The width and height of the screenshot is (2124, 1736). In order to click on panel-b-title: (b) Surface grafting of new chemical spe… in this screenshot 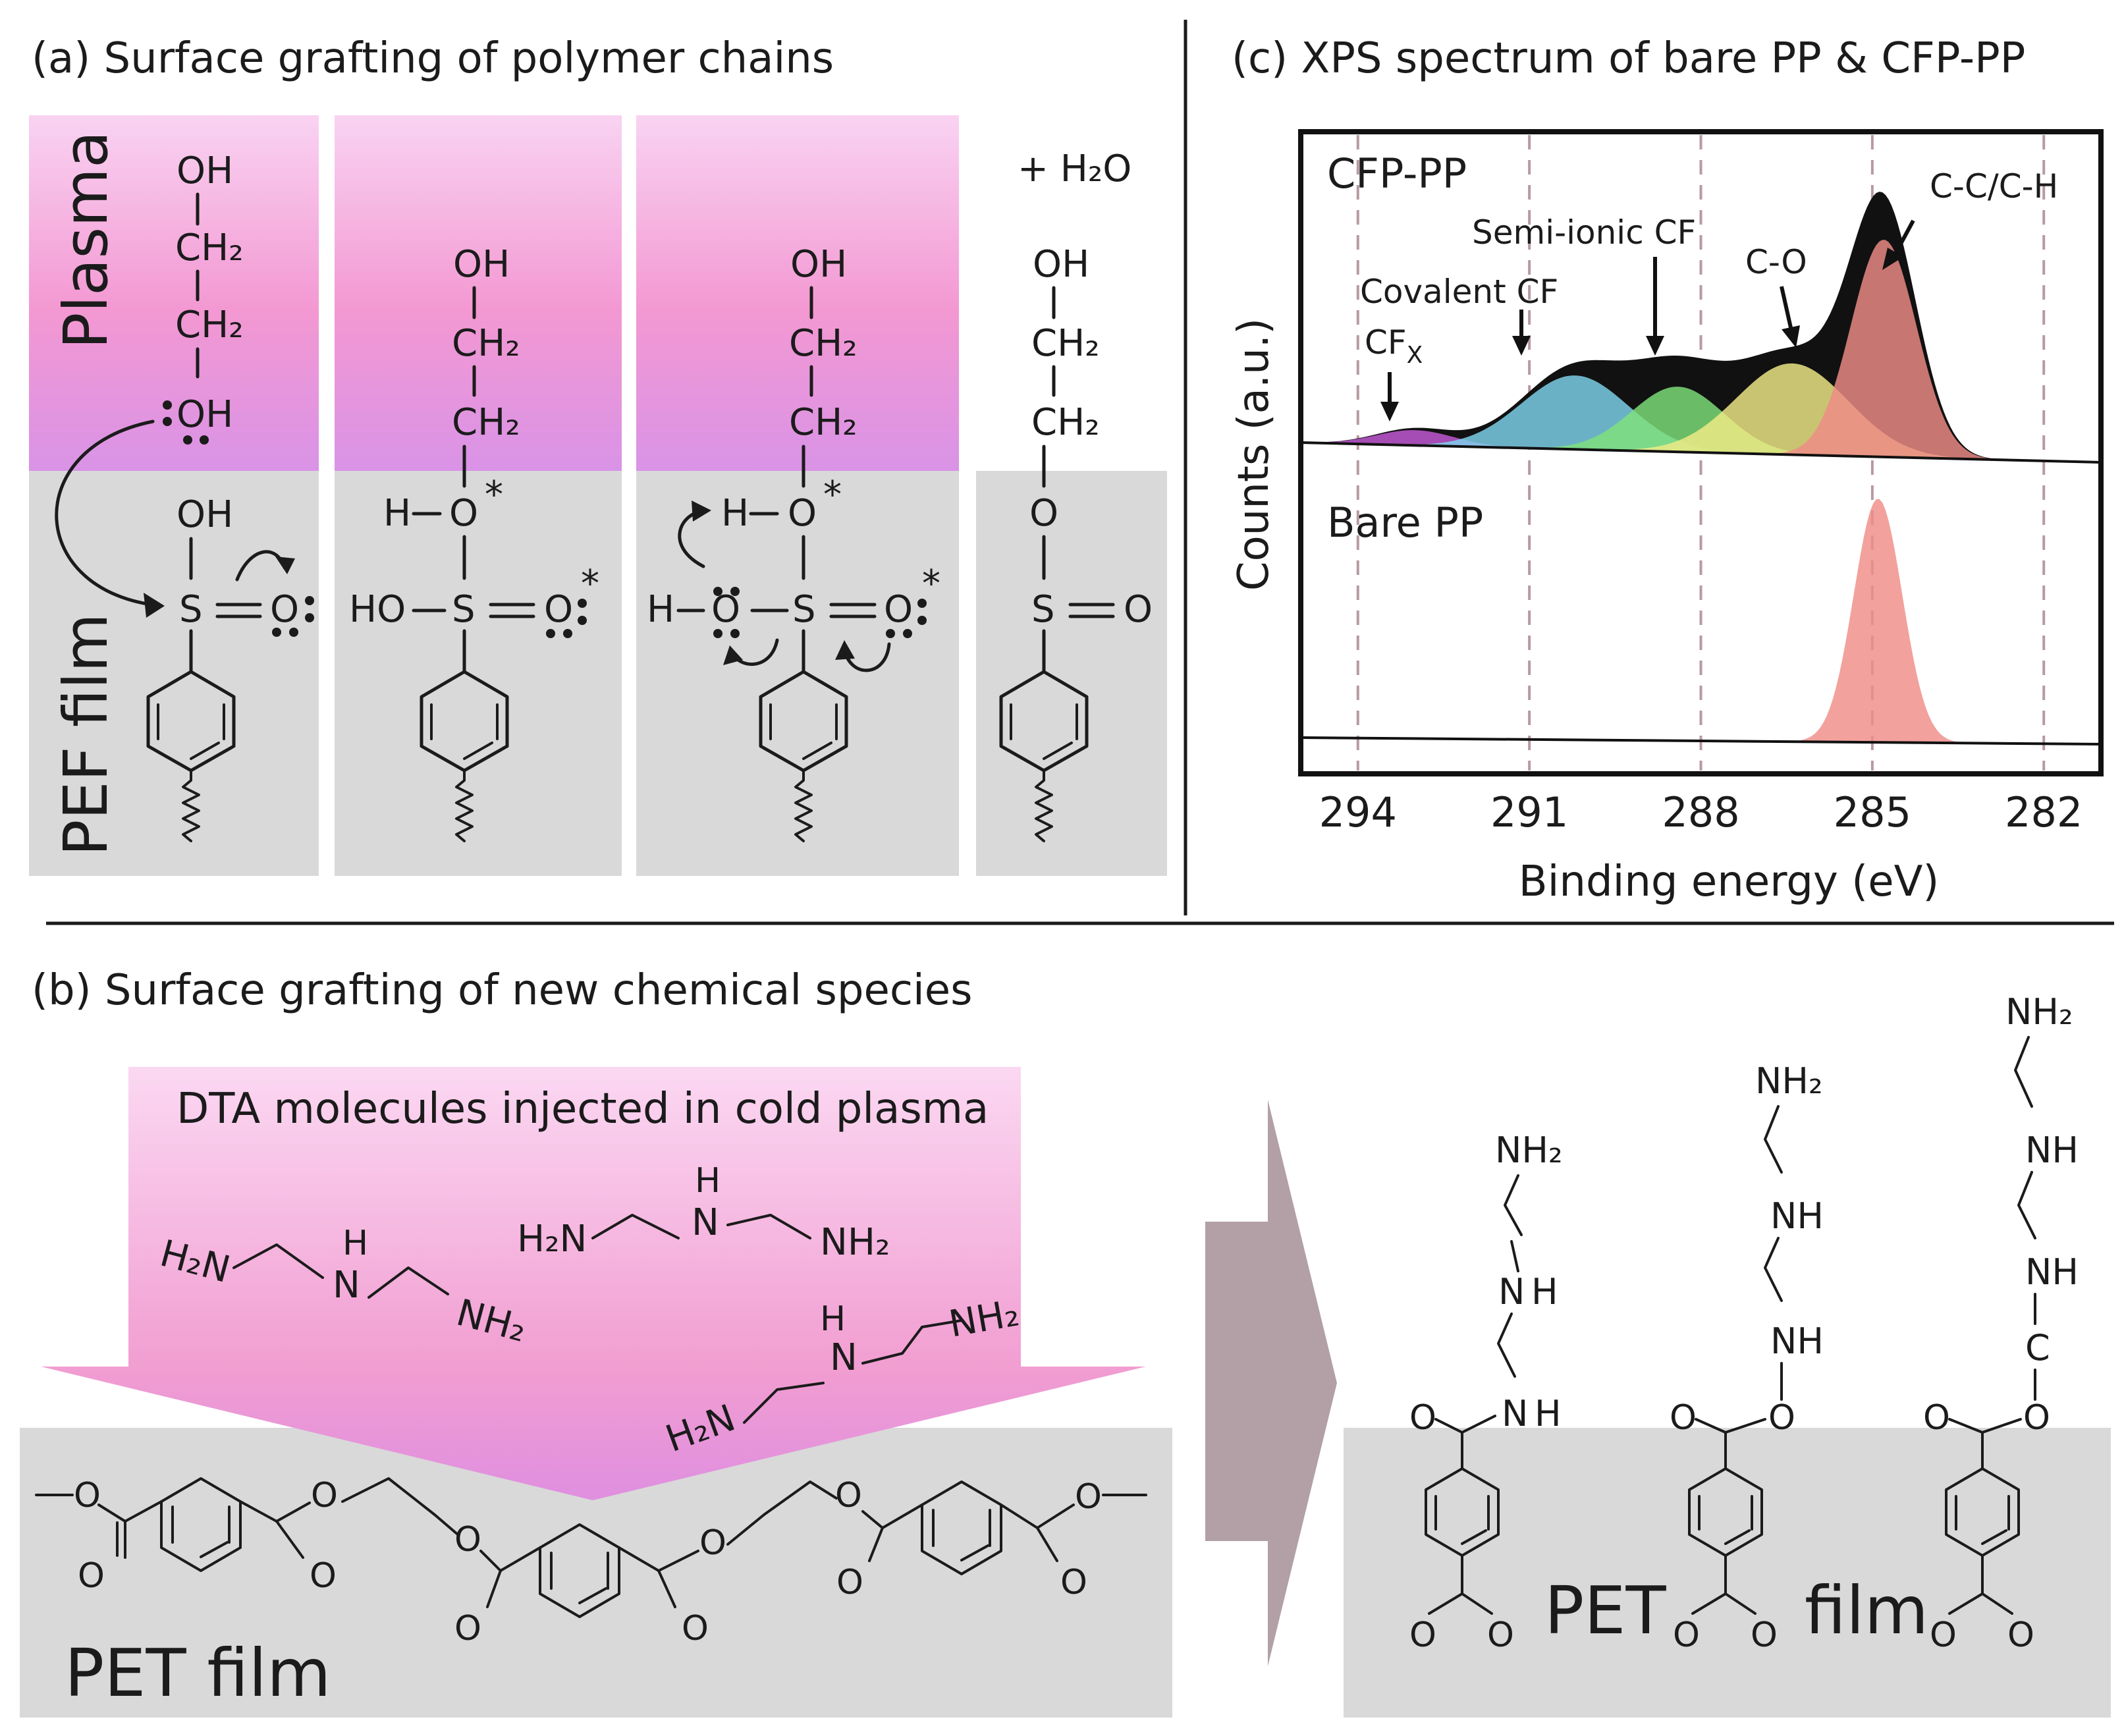, I will do `click(502, 991)`.